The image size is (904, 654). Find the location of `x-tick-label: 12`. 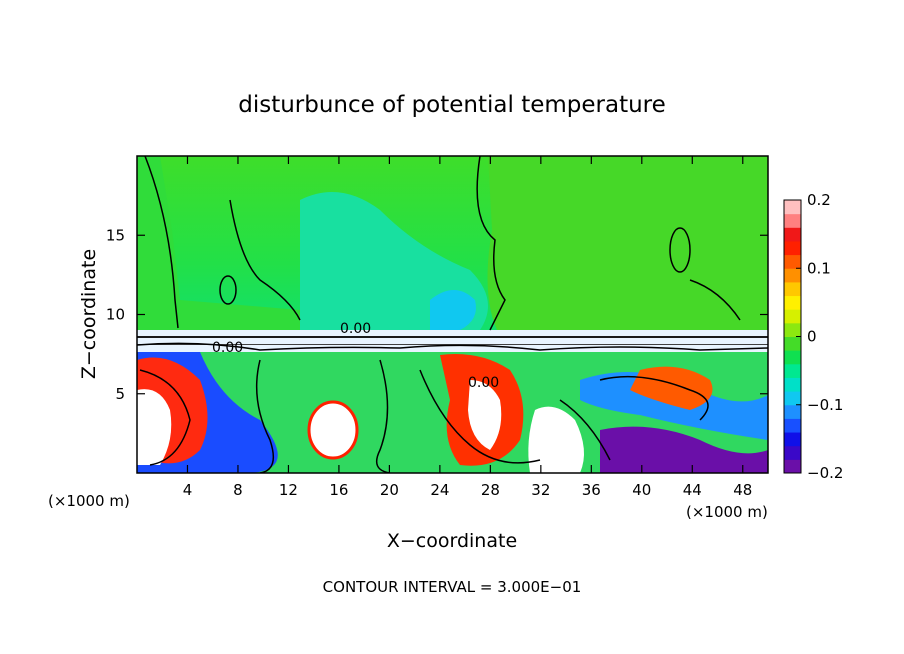

x-tick-label: 12 is located at coordinates (288, 490).